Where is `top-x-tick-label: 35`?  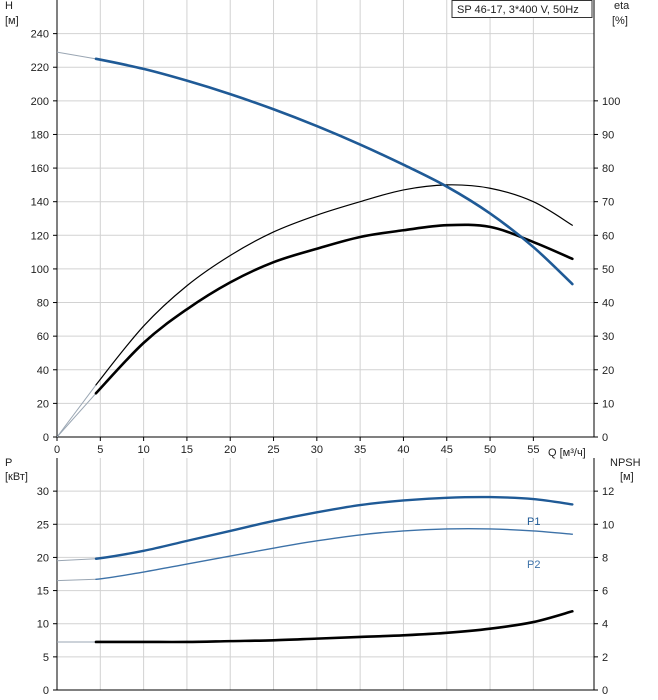
top-x-tick-label: 35 is located at coordinates (360, 450).